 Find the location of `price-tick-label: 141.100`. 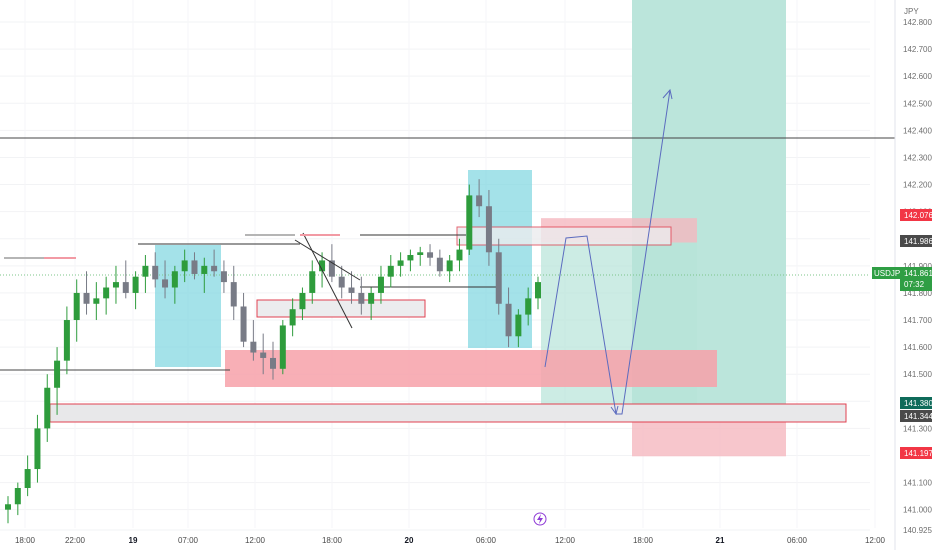

price-tick-label: 141.100 is located at coordinates (917, 483).